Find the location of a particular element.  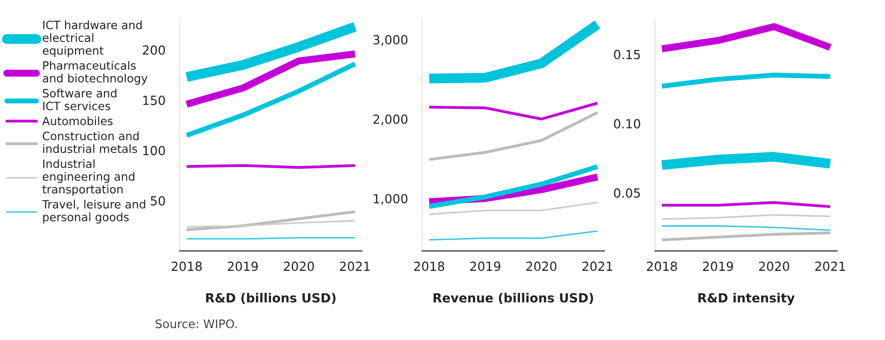

y-tick-label: 0.05 is located at coordinates (627, 193).